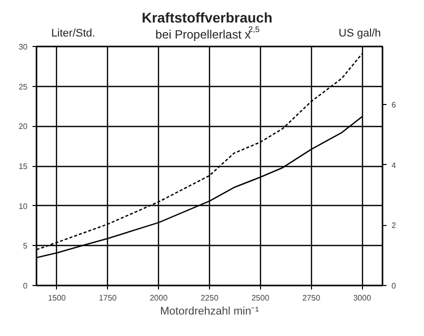 The image size is (424, 336). I want to click on x-tick-label: 3000, so click(362, 298).